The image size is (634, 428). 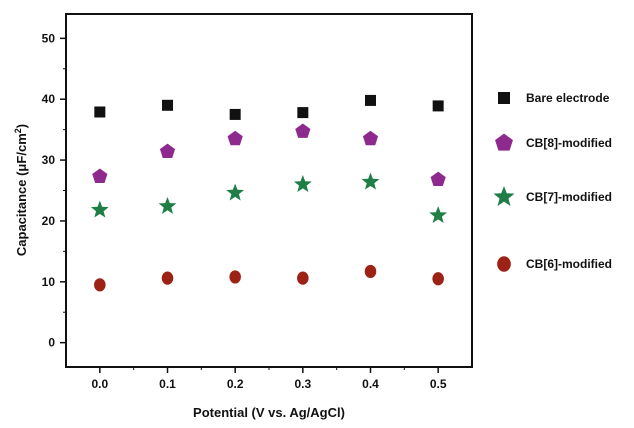 I want to click on legend-label: CB[6]-modified, so click(x=569, y=264).